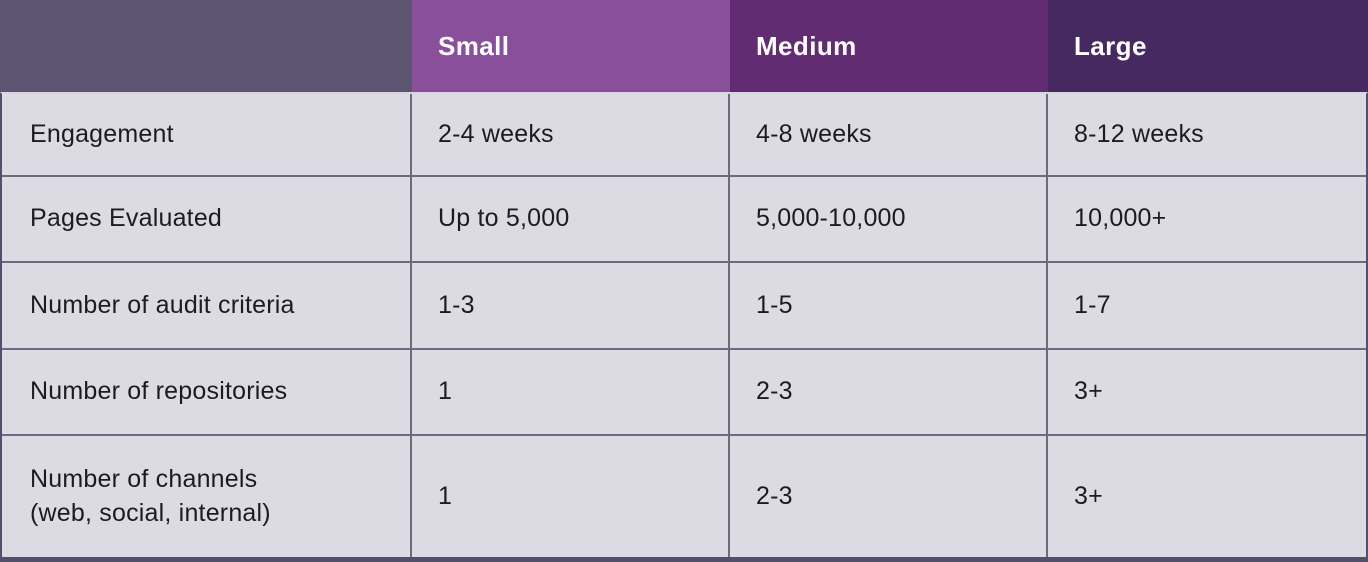 The image size is (1368, 562). What do you see at coordinates (206, 392) in the screenshot?
I see `row-label: Number of repositories` at bounding box center [206, 392].